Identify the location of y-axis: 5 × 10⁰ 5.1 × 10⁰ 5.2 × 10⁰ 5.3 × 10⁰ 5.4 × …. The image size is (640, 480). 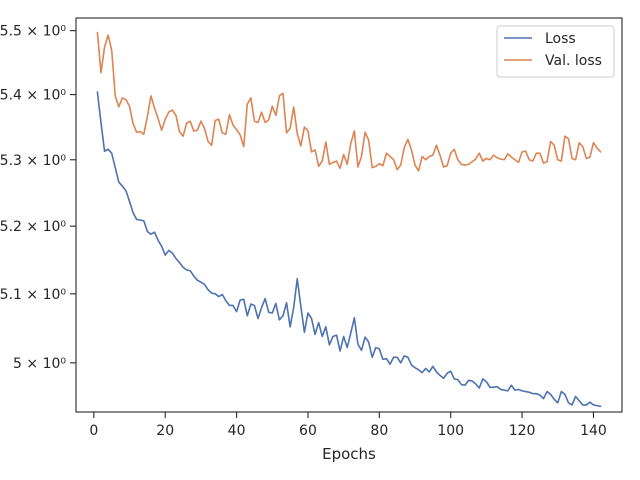
(38, 198).